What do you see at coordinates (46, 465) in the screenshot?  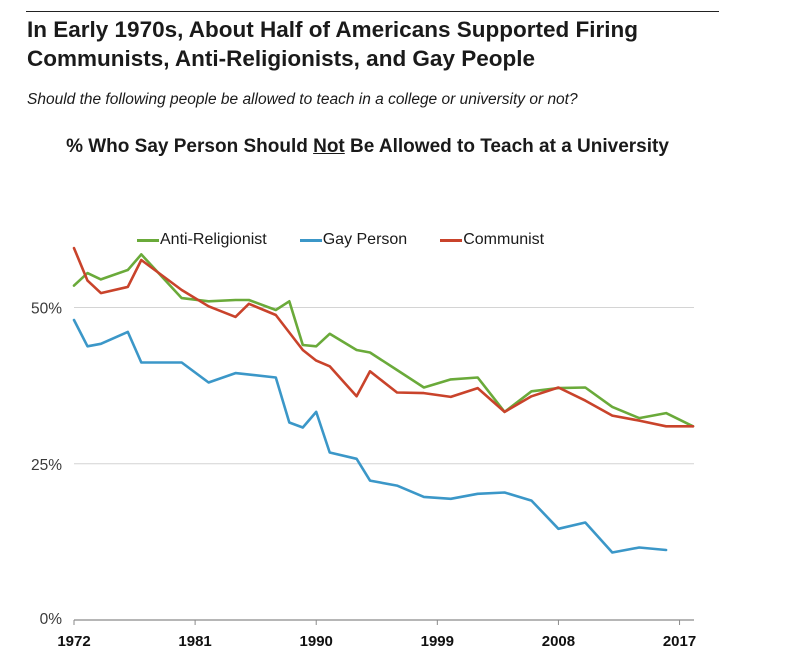 I see `y-tick-label-25: 25%` at bounding box center [46, 465].